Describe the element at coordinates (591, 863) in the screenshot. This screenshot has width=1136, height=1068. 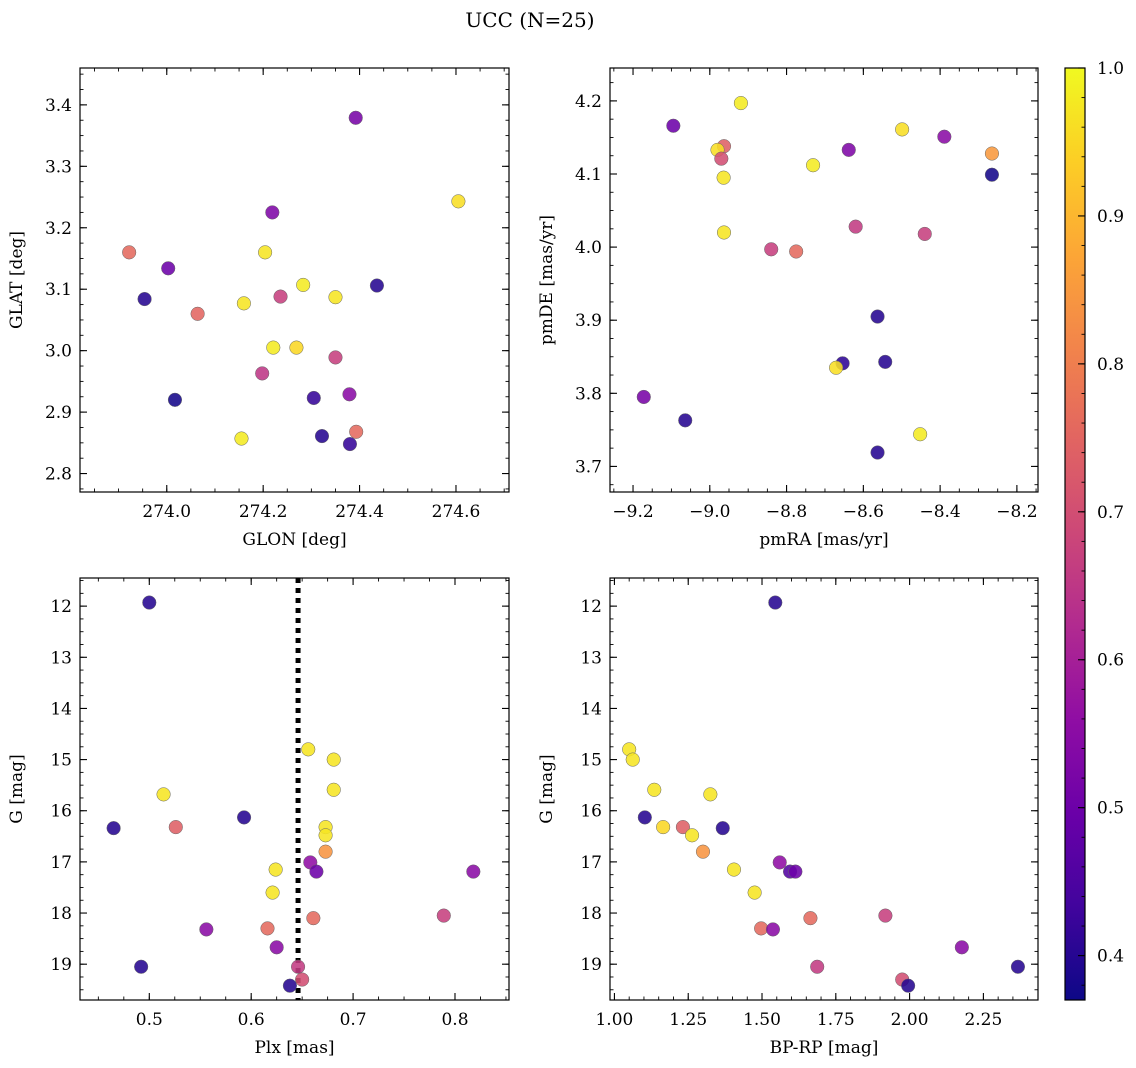
I see `y-tick-label: 17` at that location.